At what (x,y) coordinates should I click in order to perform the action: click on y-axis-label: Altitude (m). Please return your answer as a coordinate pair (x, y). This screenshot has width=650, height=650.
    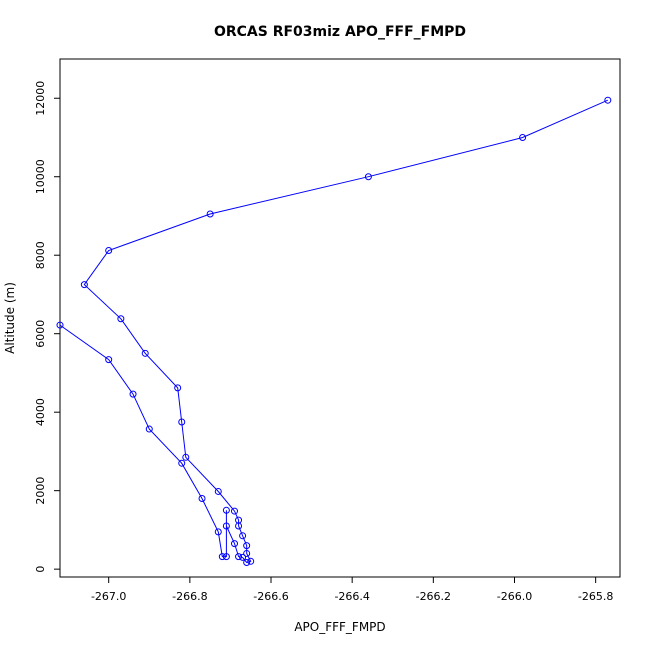
    Looking at the image, I should click on (10, 318).